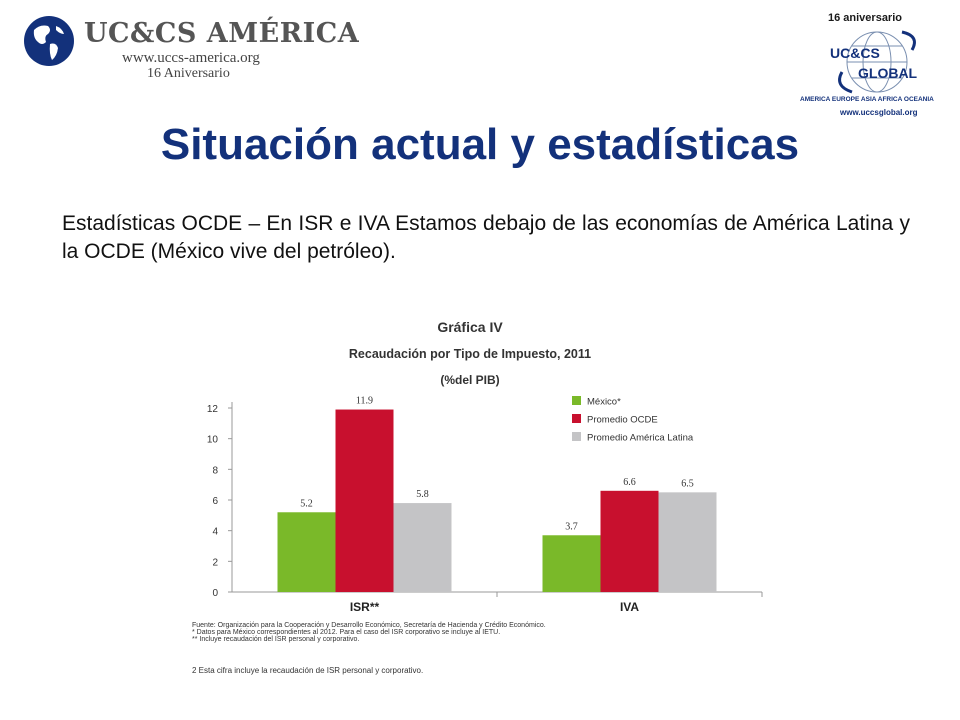  What do you see at coordinates (888, 73) in the screenshot?
I see `logo-brand-bottom: GLOBAL` at bounding box center [888, 73].